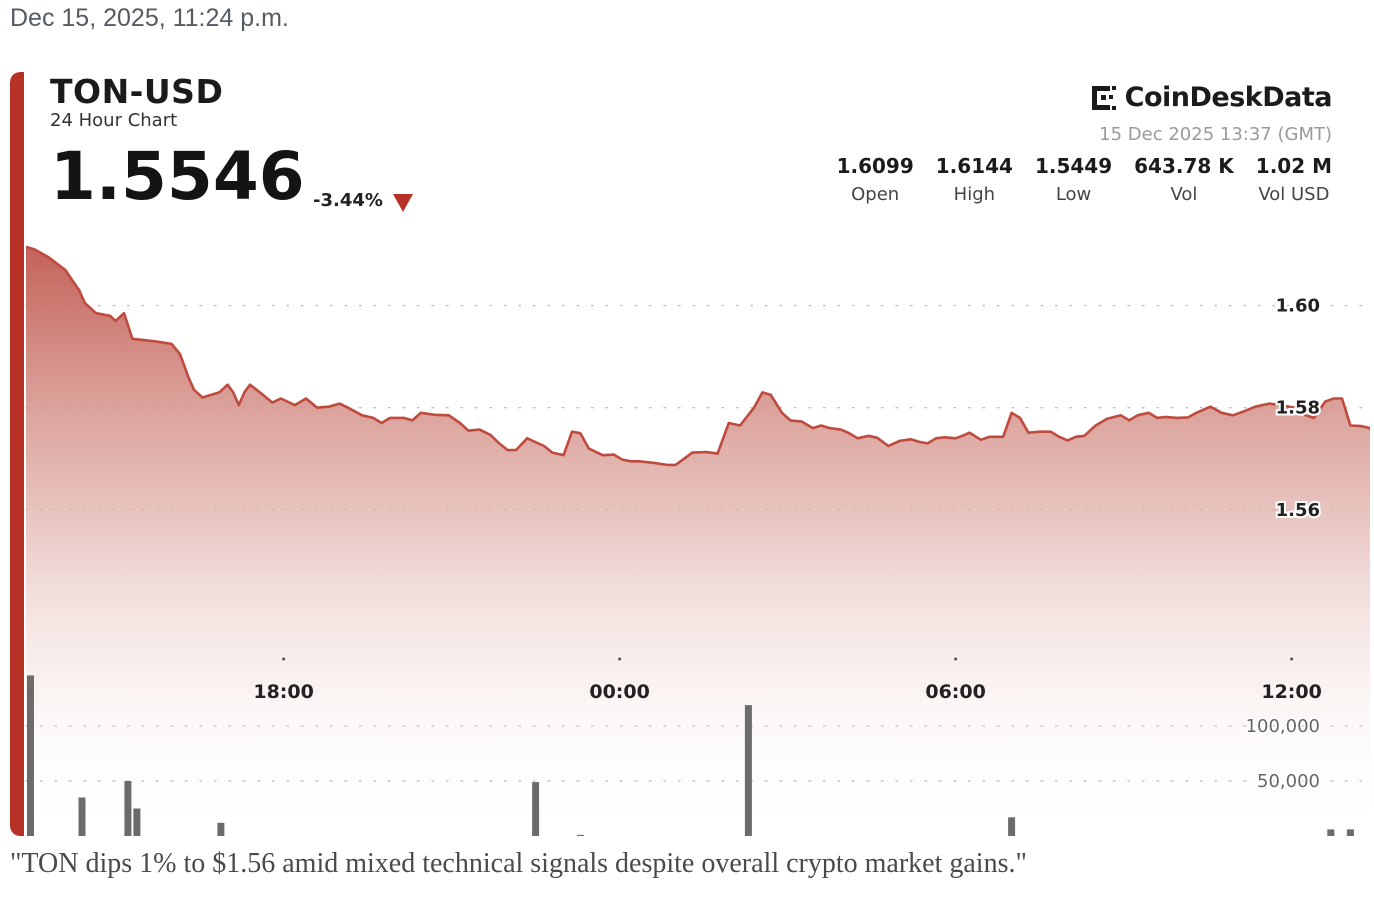 This screenshot has height=900, width=1374. What do you see at coordinates (1283, 726) in the screenshot?
I see `volume-tick-label: 100,000` at bounding box center [1283, 726].